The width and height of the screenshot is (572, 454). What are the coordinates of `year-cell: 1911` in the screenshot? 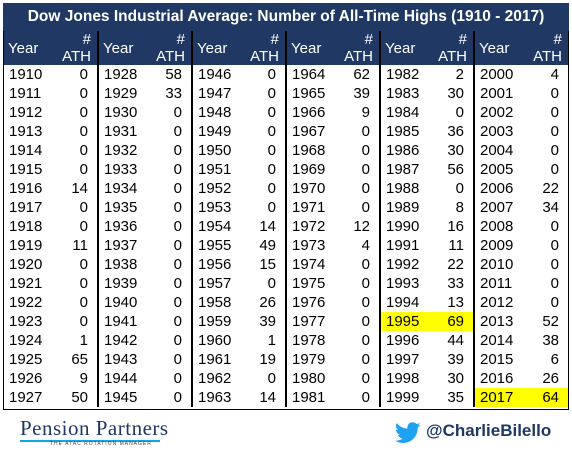 It's located at (25, 93).